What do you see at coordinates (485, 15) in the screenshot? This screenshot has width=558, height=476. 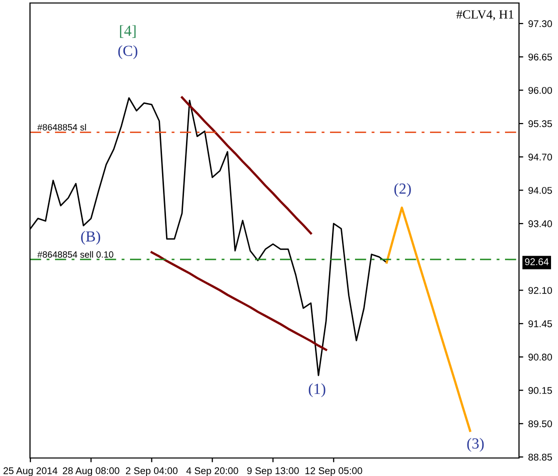 I see `chart-title: #CLV4, H1` at bounding box center [485, 15].